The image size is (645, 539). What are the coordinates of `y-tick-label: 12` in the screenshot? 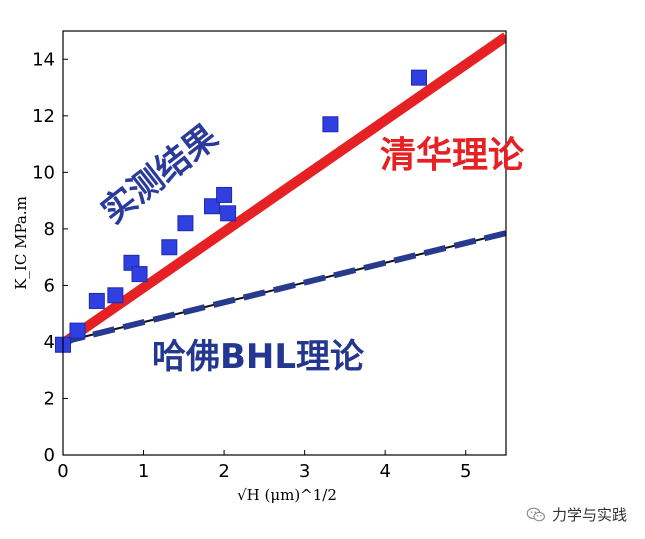 It's located at (43, 116).